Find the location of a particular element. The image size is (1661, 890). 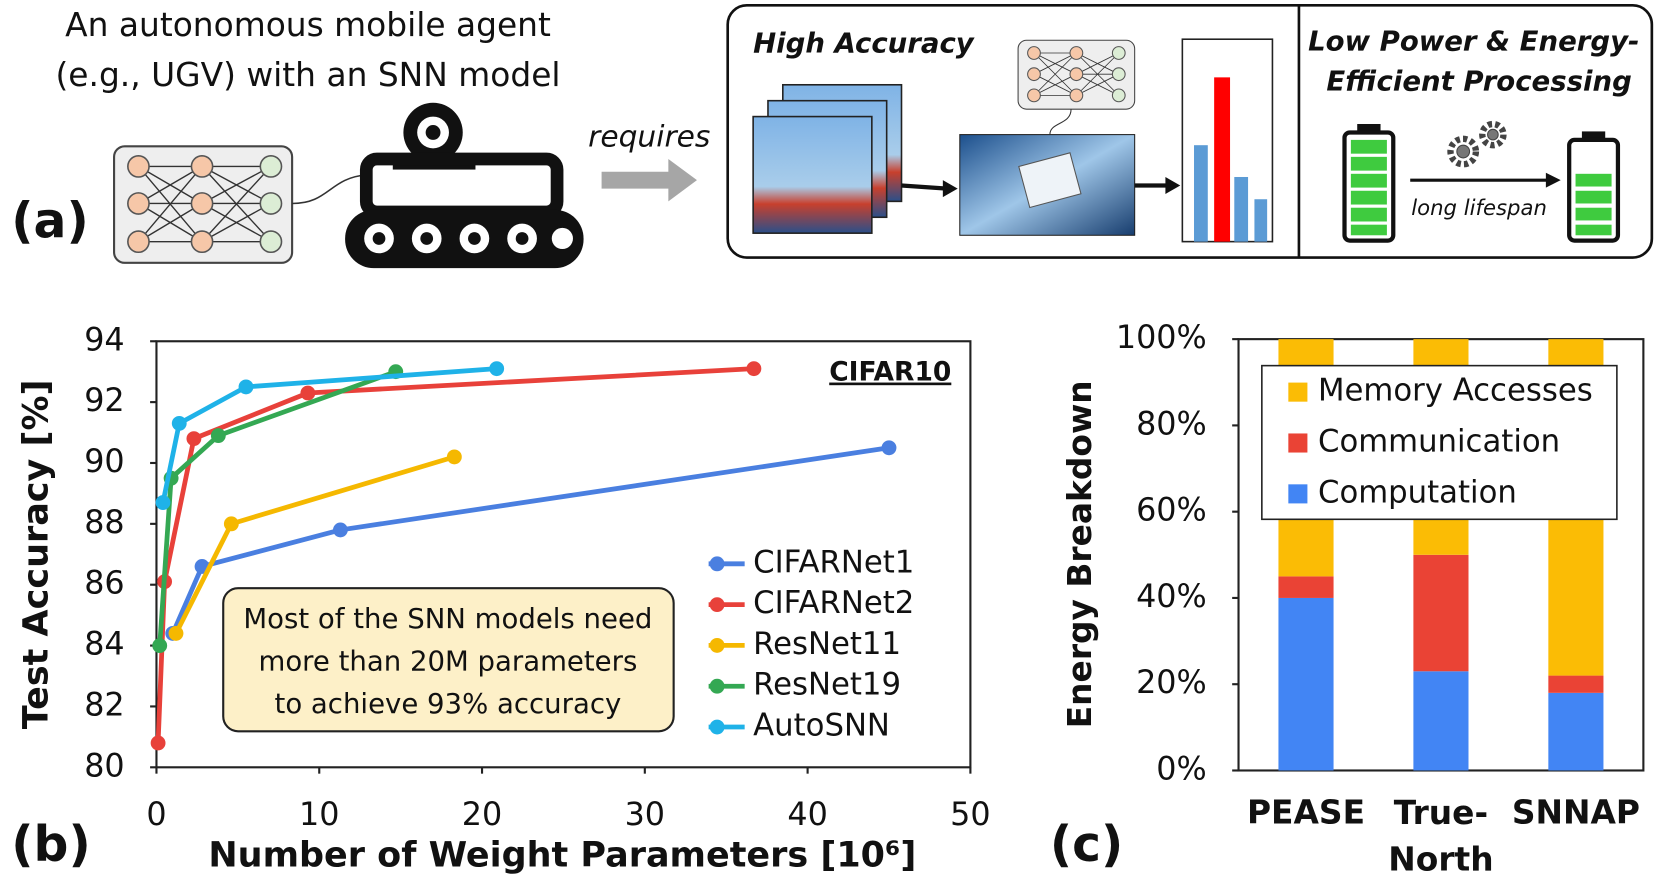

y-tick-label: 88 is located at coordinates (104, 522).